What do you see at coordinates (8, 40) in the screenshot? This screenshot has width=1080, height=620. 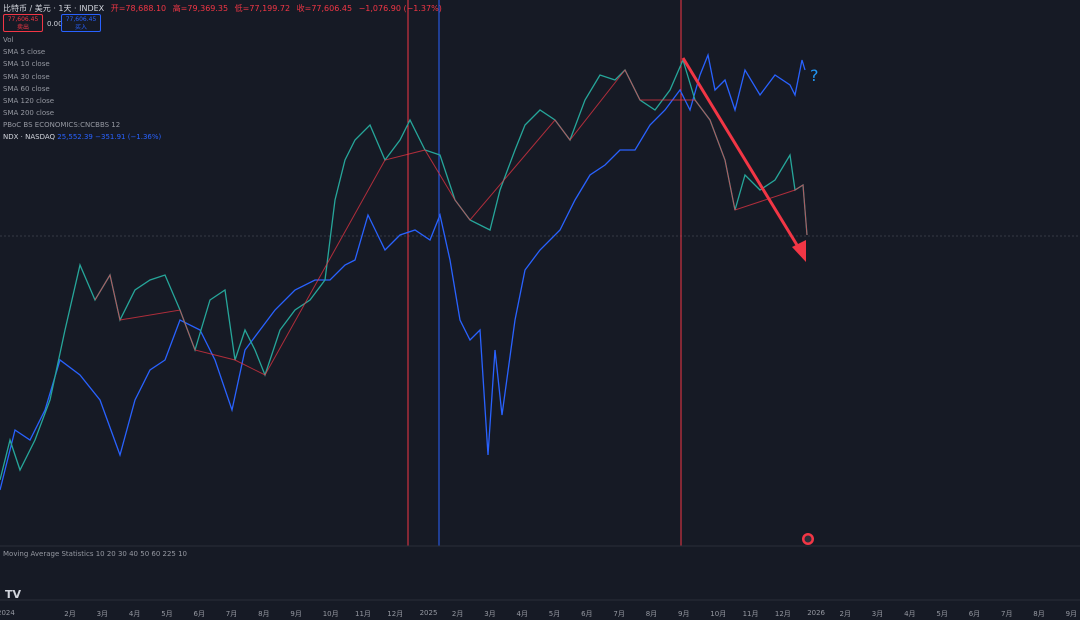 I see `indicator-label: Vol` at bounding box center [8, 40].